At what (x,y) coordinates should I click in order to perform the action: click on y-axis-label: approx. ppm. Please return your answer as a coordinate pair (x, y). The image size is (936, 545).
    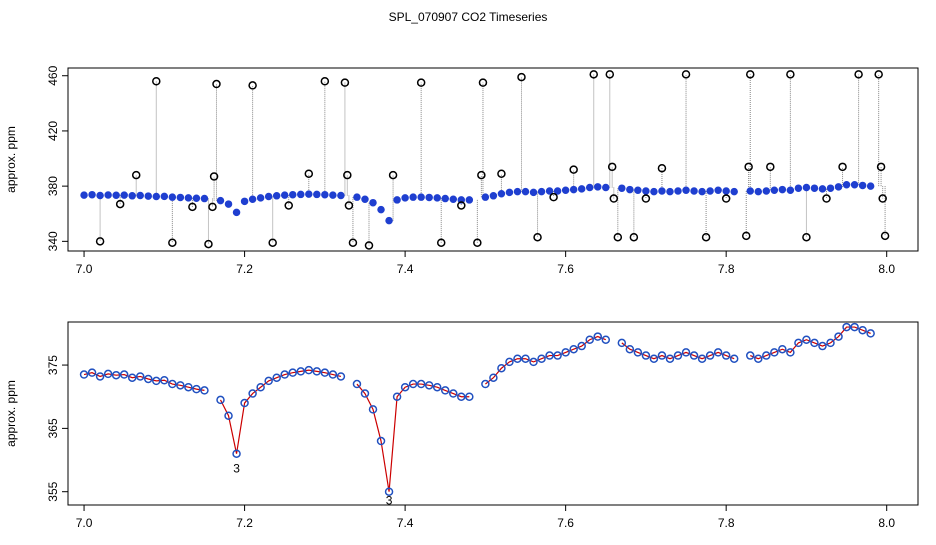
    Looking at the image, I should click on (11, 413).